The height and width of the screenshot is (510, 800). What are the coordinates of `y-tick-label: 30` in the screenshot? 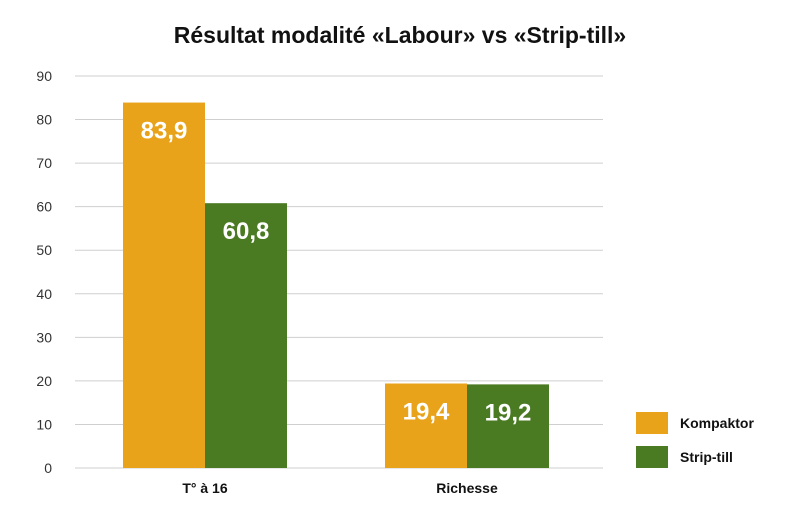 It's located at (44, 337).